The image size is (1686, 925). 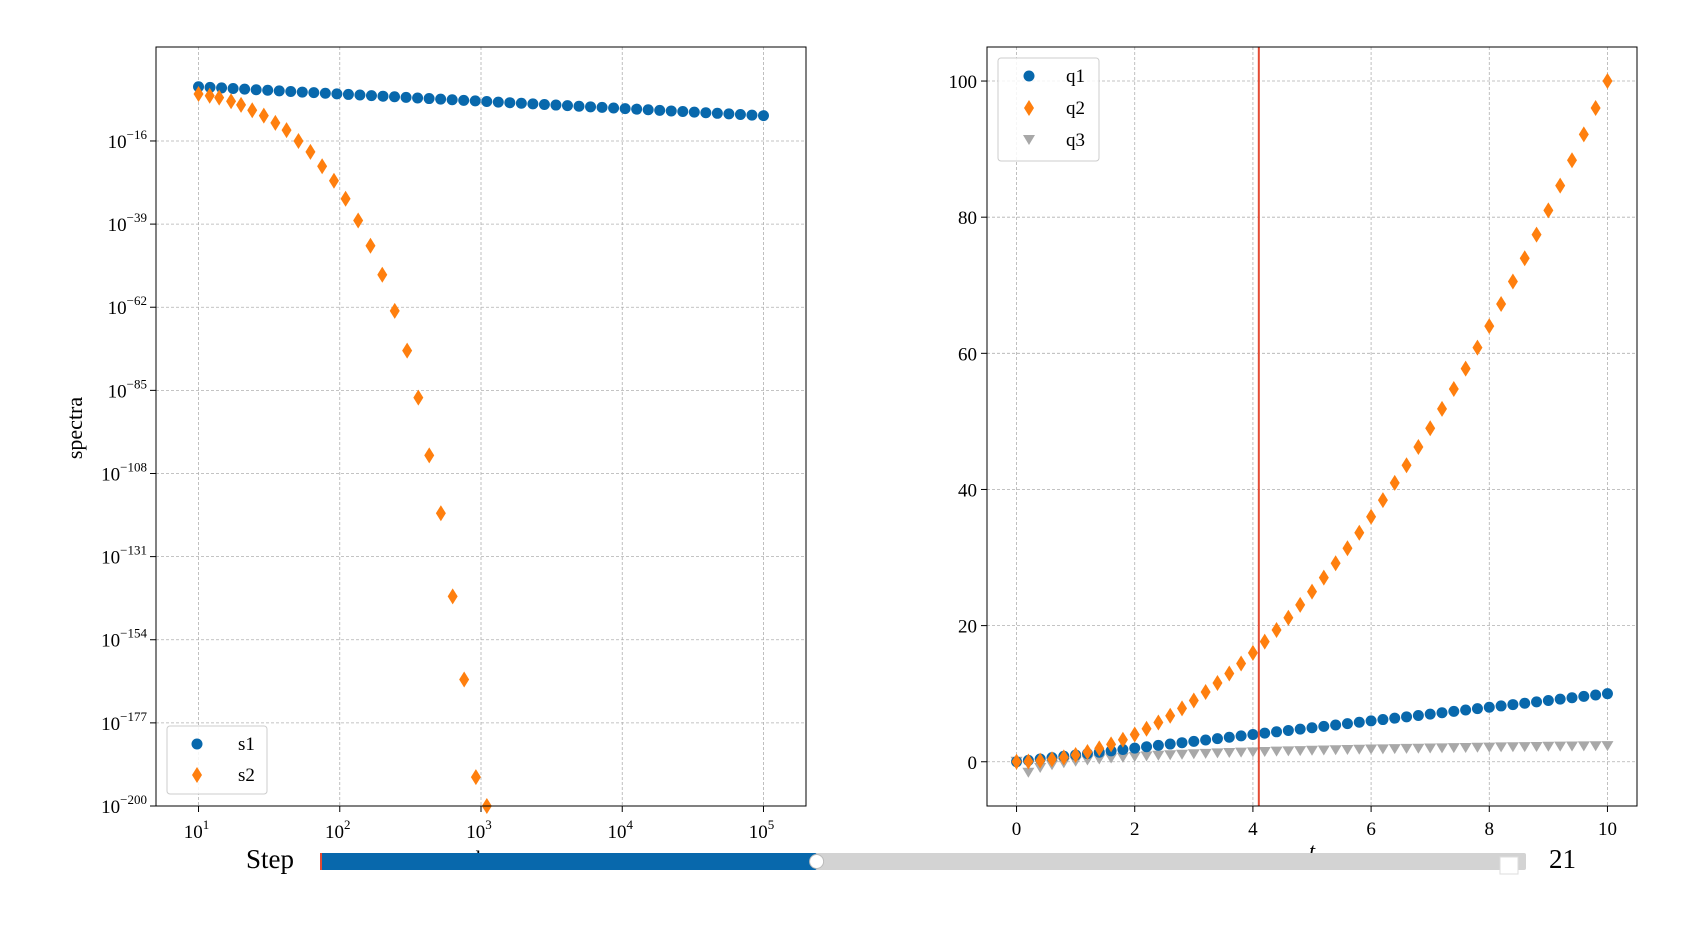 I want to click on slider-fill, so click(x=568, y=861).